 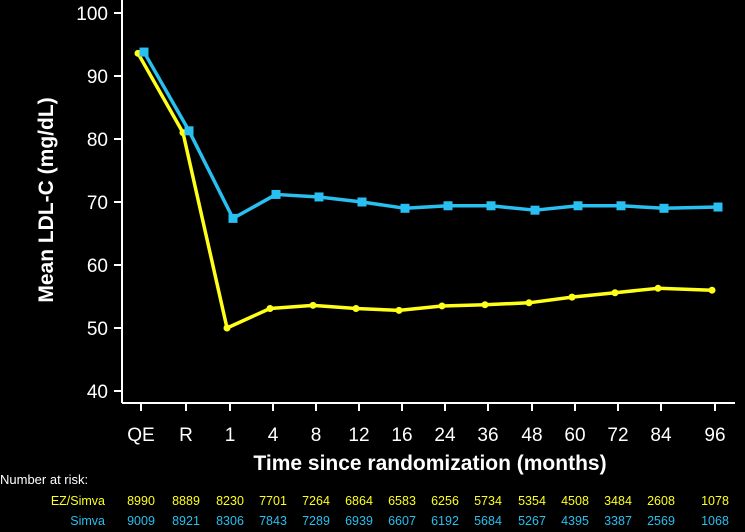 I want to click on risk-value: 7843, so click(x=273, y=521).